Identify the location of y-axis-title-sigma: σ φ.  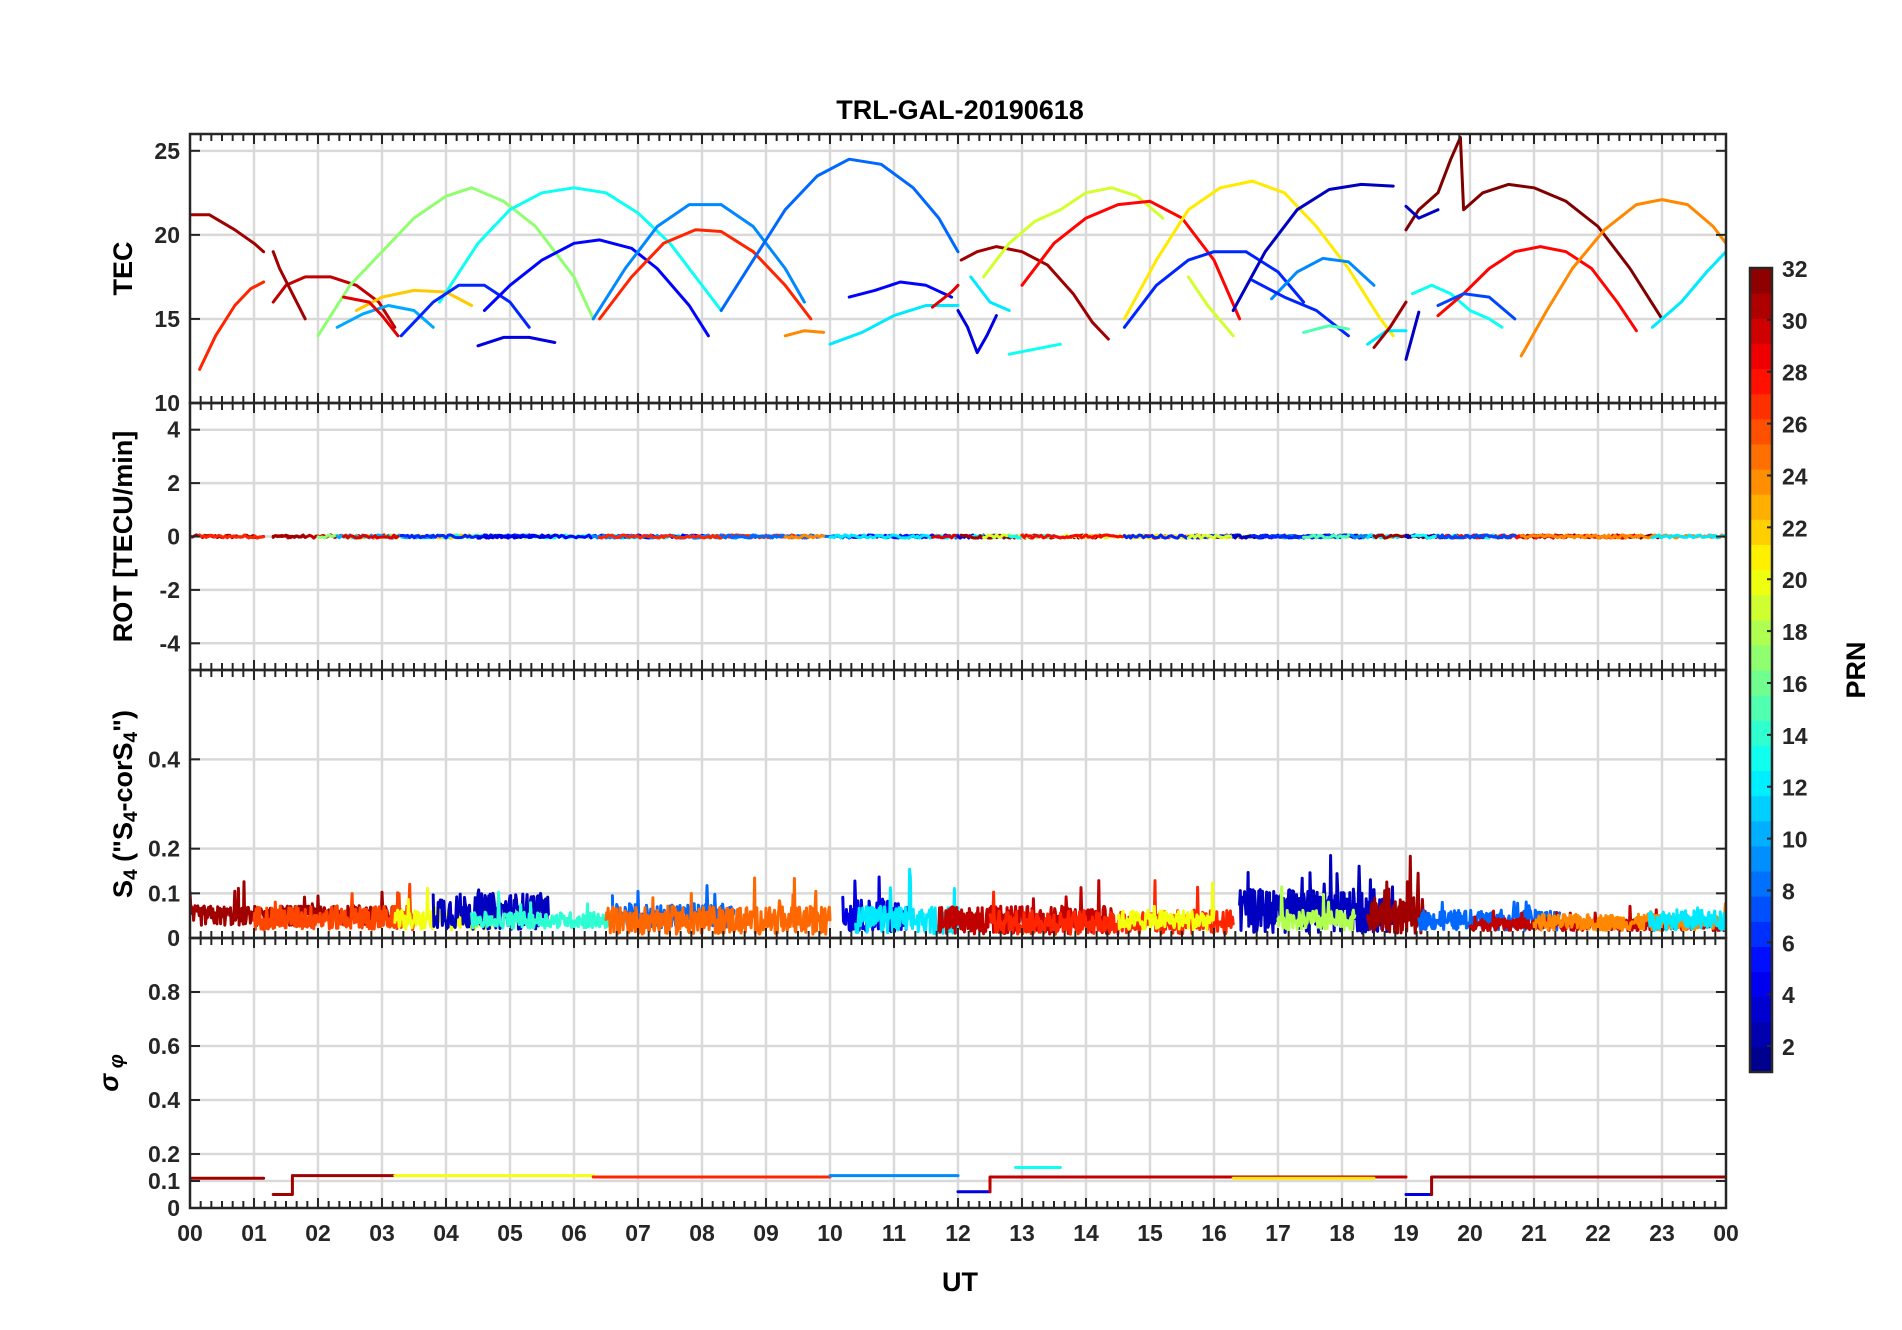
(111, 1073).